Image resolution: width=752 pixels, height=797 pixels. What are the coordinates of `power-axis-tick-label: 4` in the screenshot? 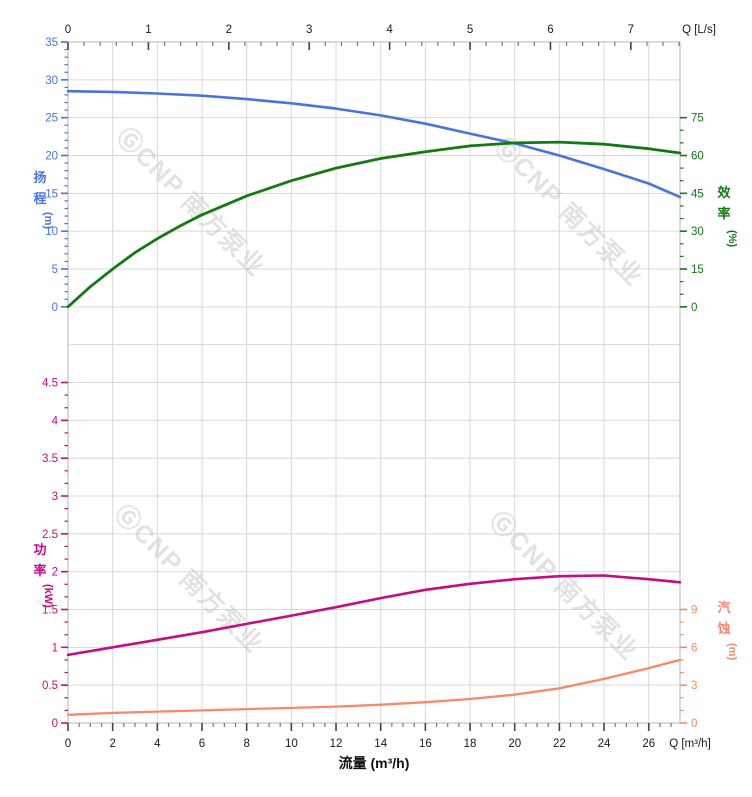 It's located at (55, 421).